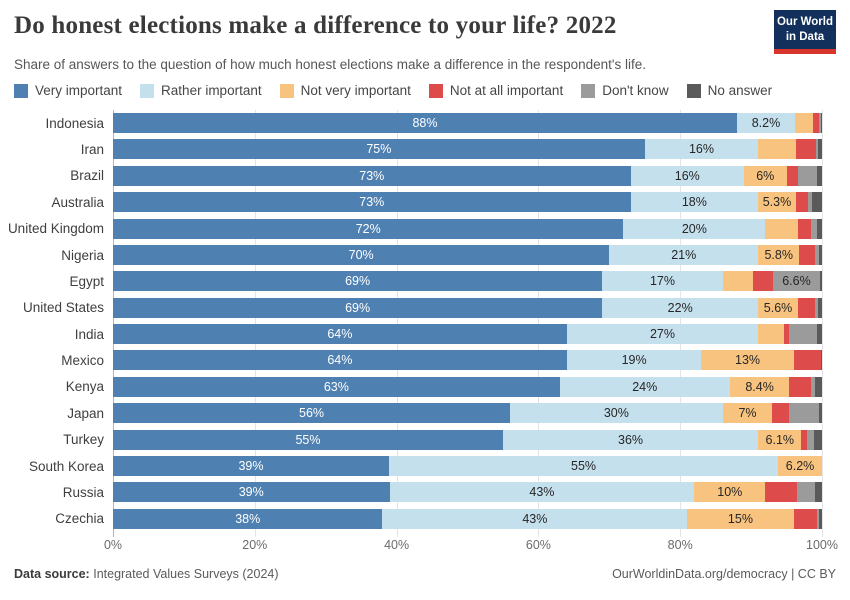 This screenshot has height=600, width=850. Describe the element at coordinates (724, 574) in the screenshot. I see `footer-link: OurWorldinData.org/democracy | CC BY` at that location.